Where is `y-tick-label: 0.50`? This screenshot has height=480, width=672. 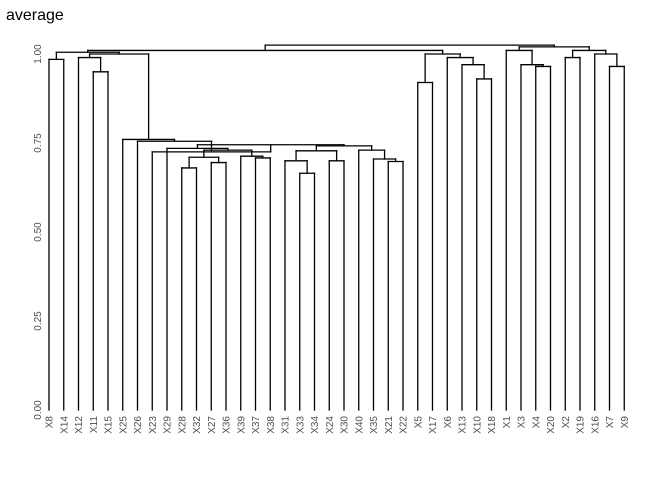 y-tick-label: 0.50 is located at coordinates (38, 232).